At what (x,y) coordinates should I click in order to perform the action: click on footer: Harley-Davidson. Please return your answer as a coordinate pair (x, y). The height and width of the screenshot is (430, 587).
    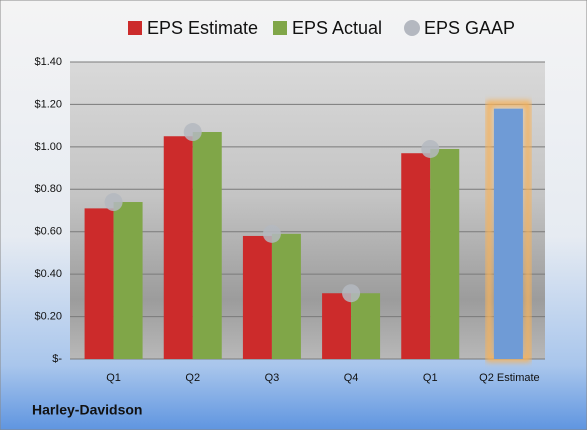
    Looking at the image, I should click on (87, 410).